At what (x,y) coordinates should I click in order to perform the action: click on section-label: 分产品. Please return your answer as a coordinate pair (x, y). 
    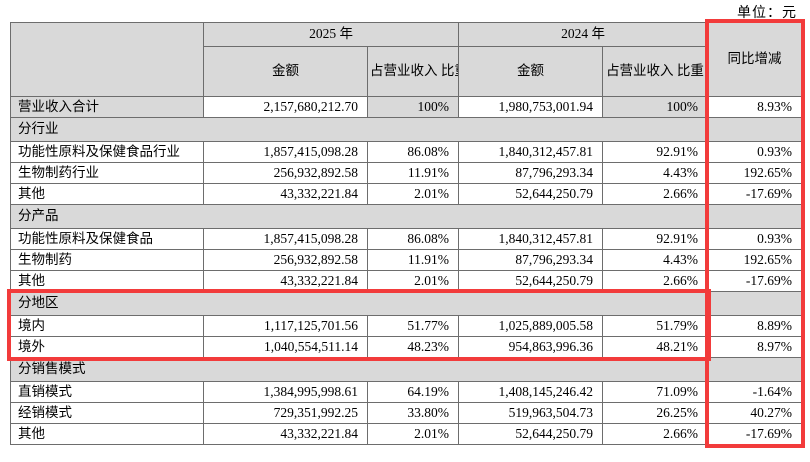
    Looking at the image, I should click on (406, 216).